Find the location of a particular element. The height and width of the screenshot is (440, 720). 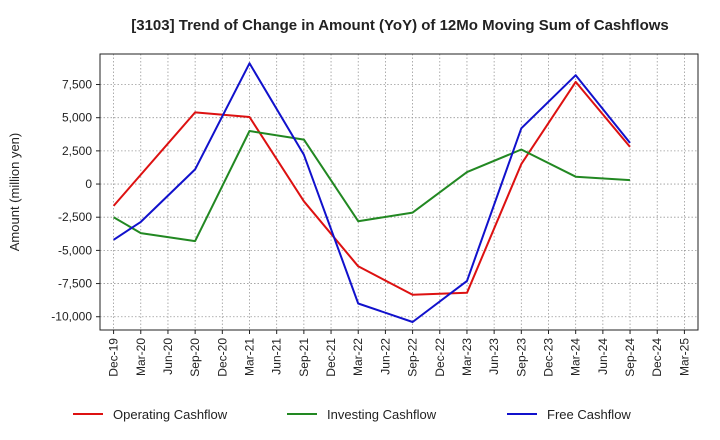

x-tick-label: Sep-20 is located at coordinates (195, 357).